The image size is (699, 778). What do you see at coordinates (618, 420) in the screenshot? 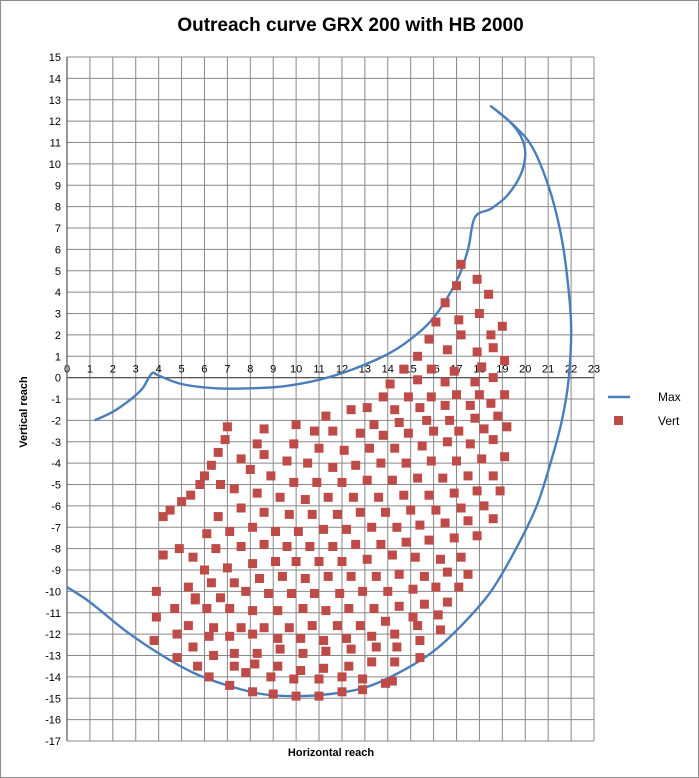
I see `legend-swatch-vert` at bounding box center [618, 420].